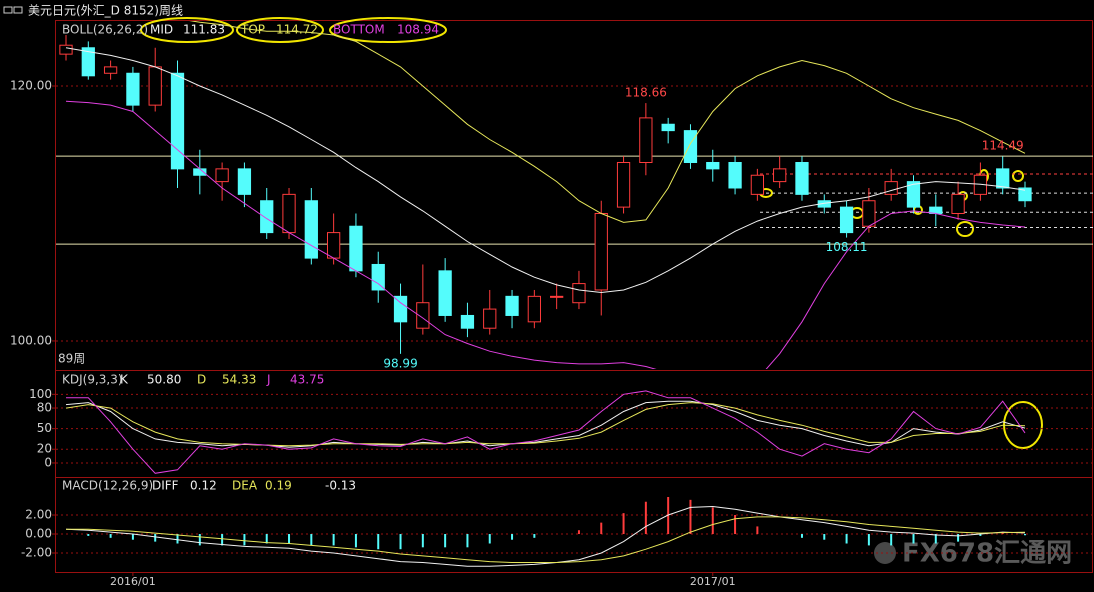 Image resolution: width=1094 pixels, height=592 pixels. Describe the element at coordinates (92, 380) in the screenshot. I see `legend-title: KDJ(9,3,3)` at that location.